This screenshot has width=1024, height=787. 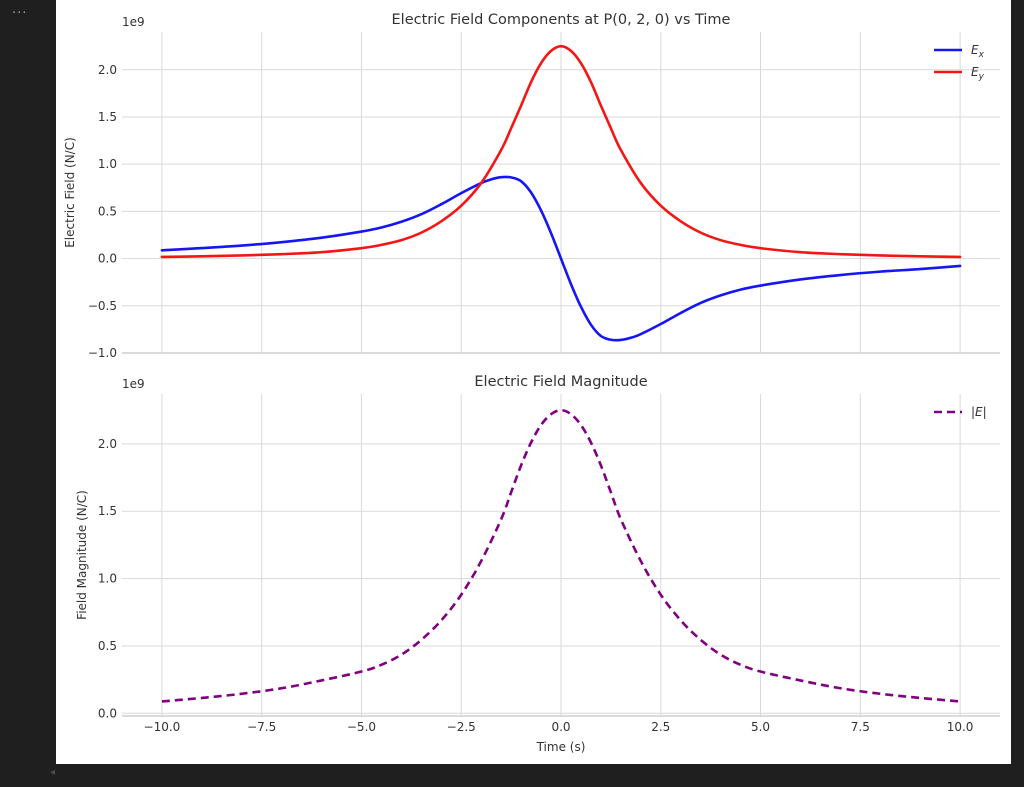 I want to click on y-tick-label: −0.5, so click(x=102, y=306).